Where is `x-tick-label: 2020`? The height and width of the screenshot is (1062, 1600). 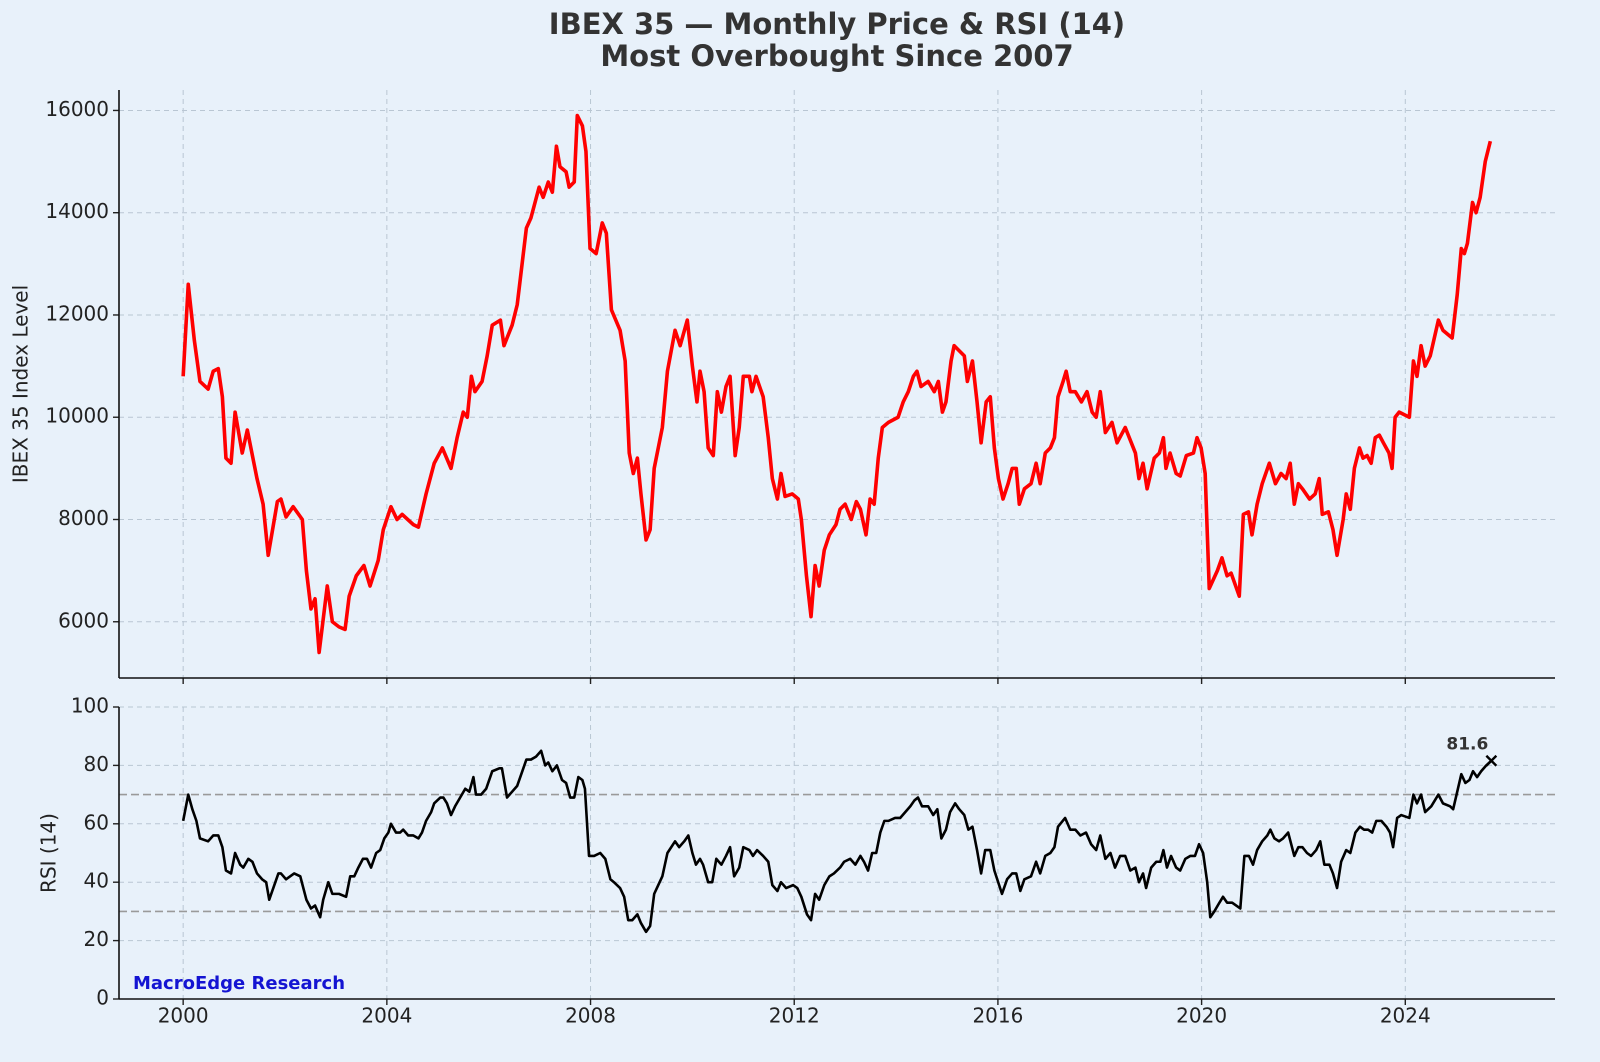 x-tick-label: 2020 is located at coordinates (1201, 1016).